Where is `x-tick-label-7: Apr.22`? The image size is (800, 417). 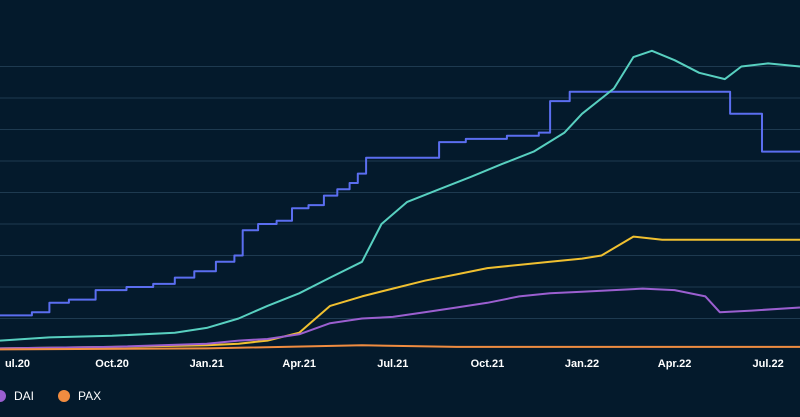
x-tick-label-7: Apr.22 is located at coordinates (675, 364).